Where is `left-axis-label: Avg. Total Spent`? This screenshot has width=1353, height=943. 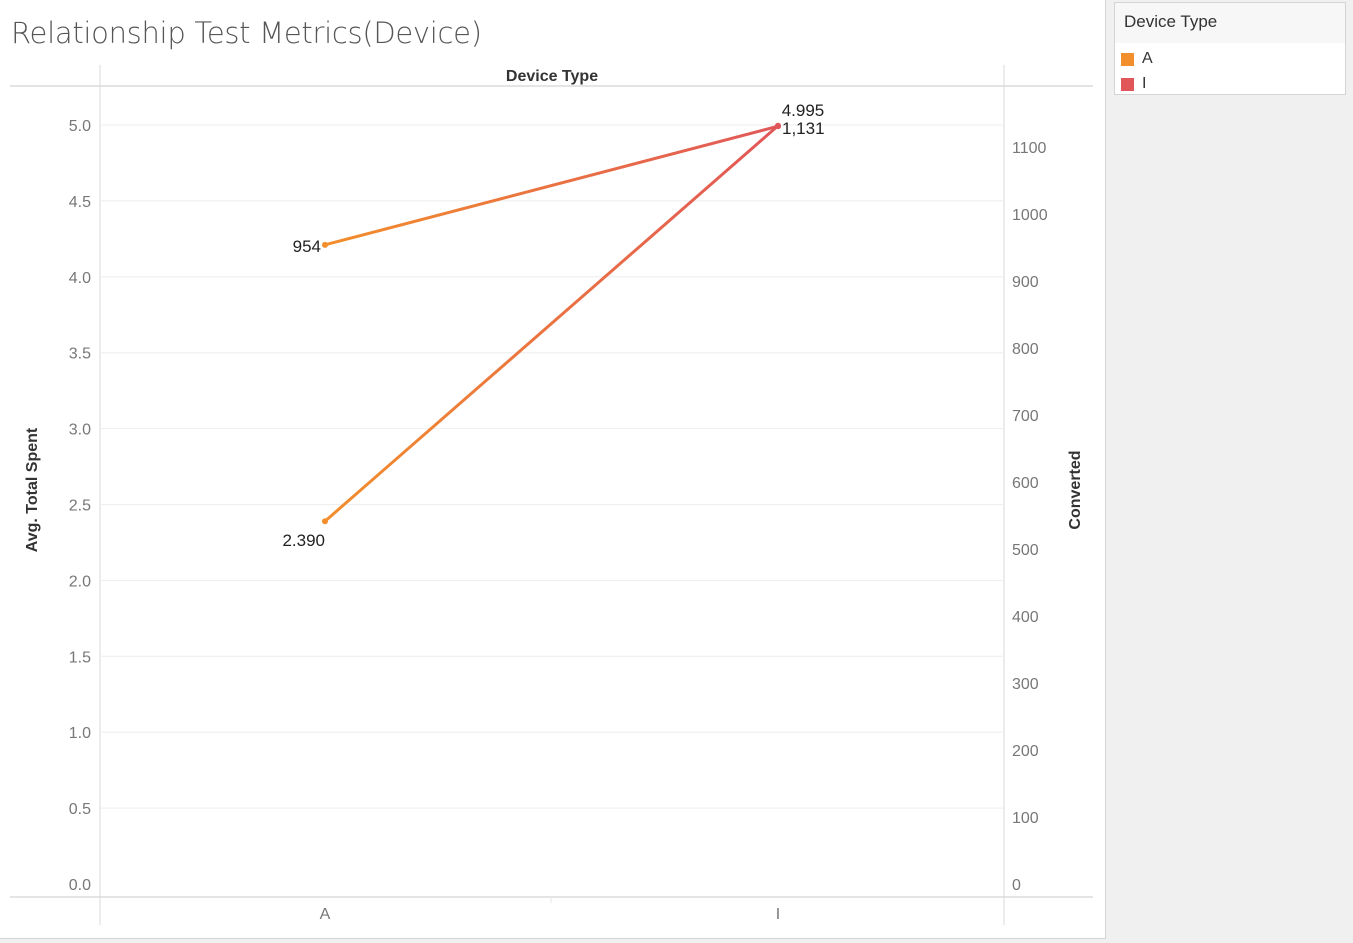 left-axis-label: Avg. Total Spent is located at coordinates (32, 489).